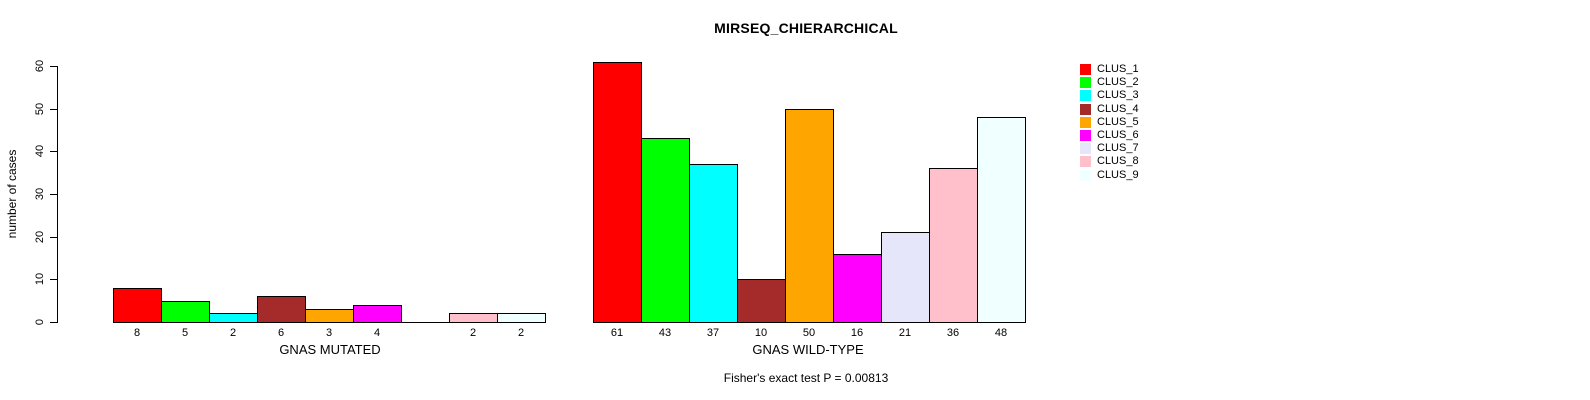  Describe the element at coordinates (185, 333) in the screenshot. I see `bar-value-label: 5` at that location.